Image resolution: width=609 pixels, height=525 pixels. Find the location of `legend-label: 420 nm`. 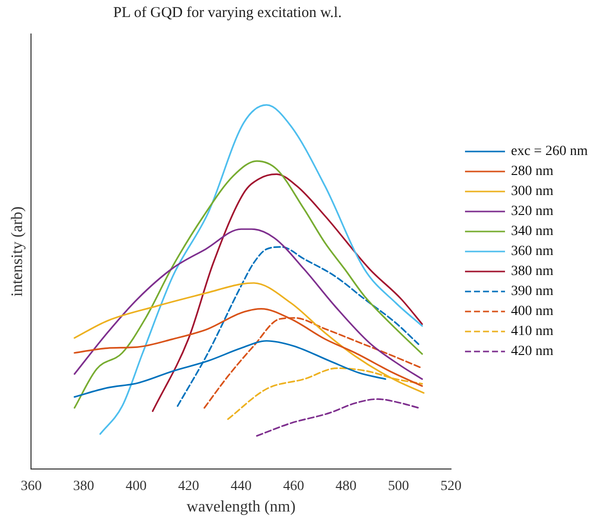

legend-label: 420 nm is located at coordinates (532, 352).